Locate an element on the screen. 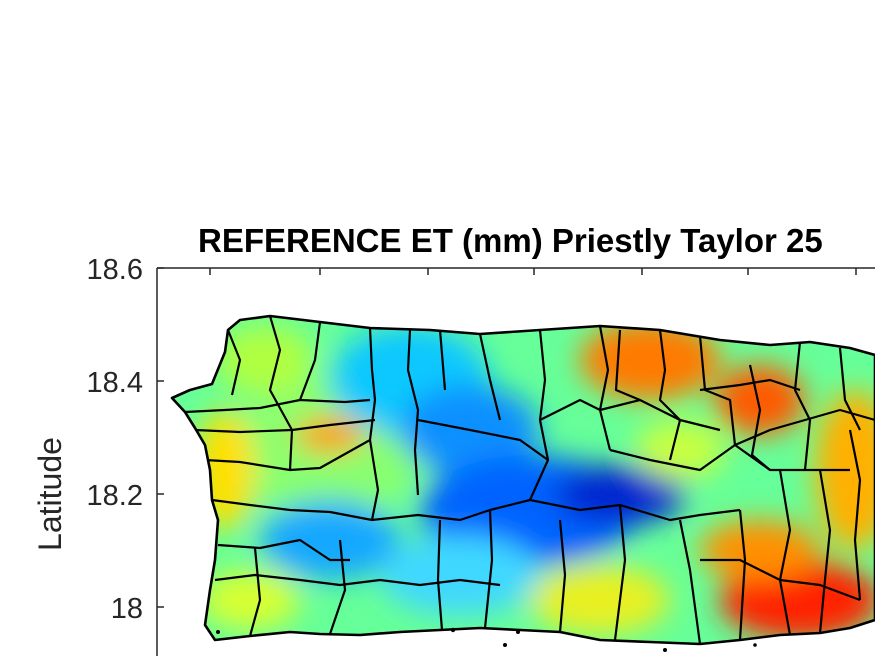 The height and width of the screenshot is (656, 875). coastal-islets is located at coordinates (486, 639).